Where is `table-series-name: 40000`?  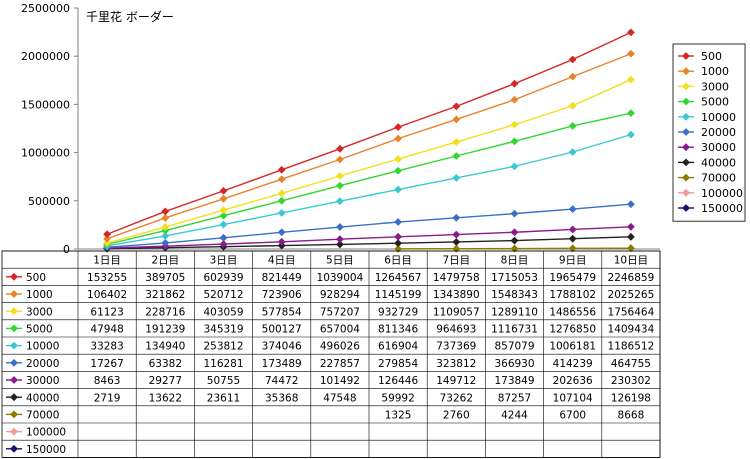 table-series-name: 40000 is located at coordinates (42, 398).